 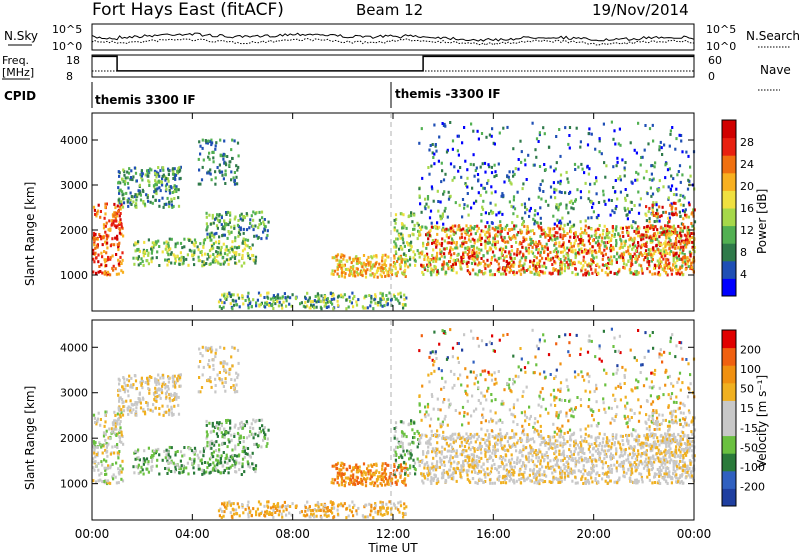 What do you see at coordinates (729, 147) in the screenshot?
I see `power-colorbar-swatch` at bounding box center [729, 147].